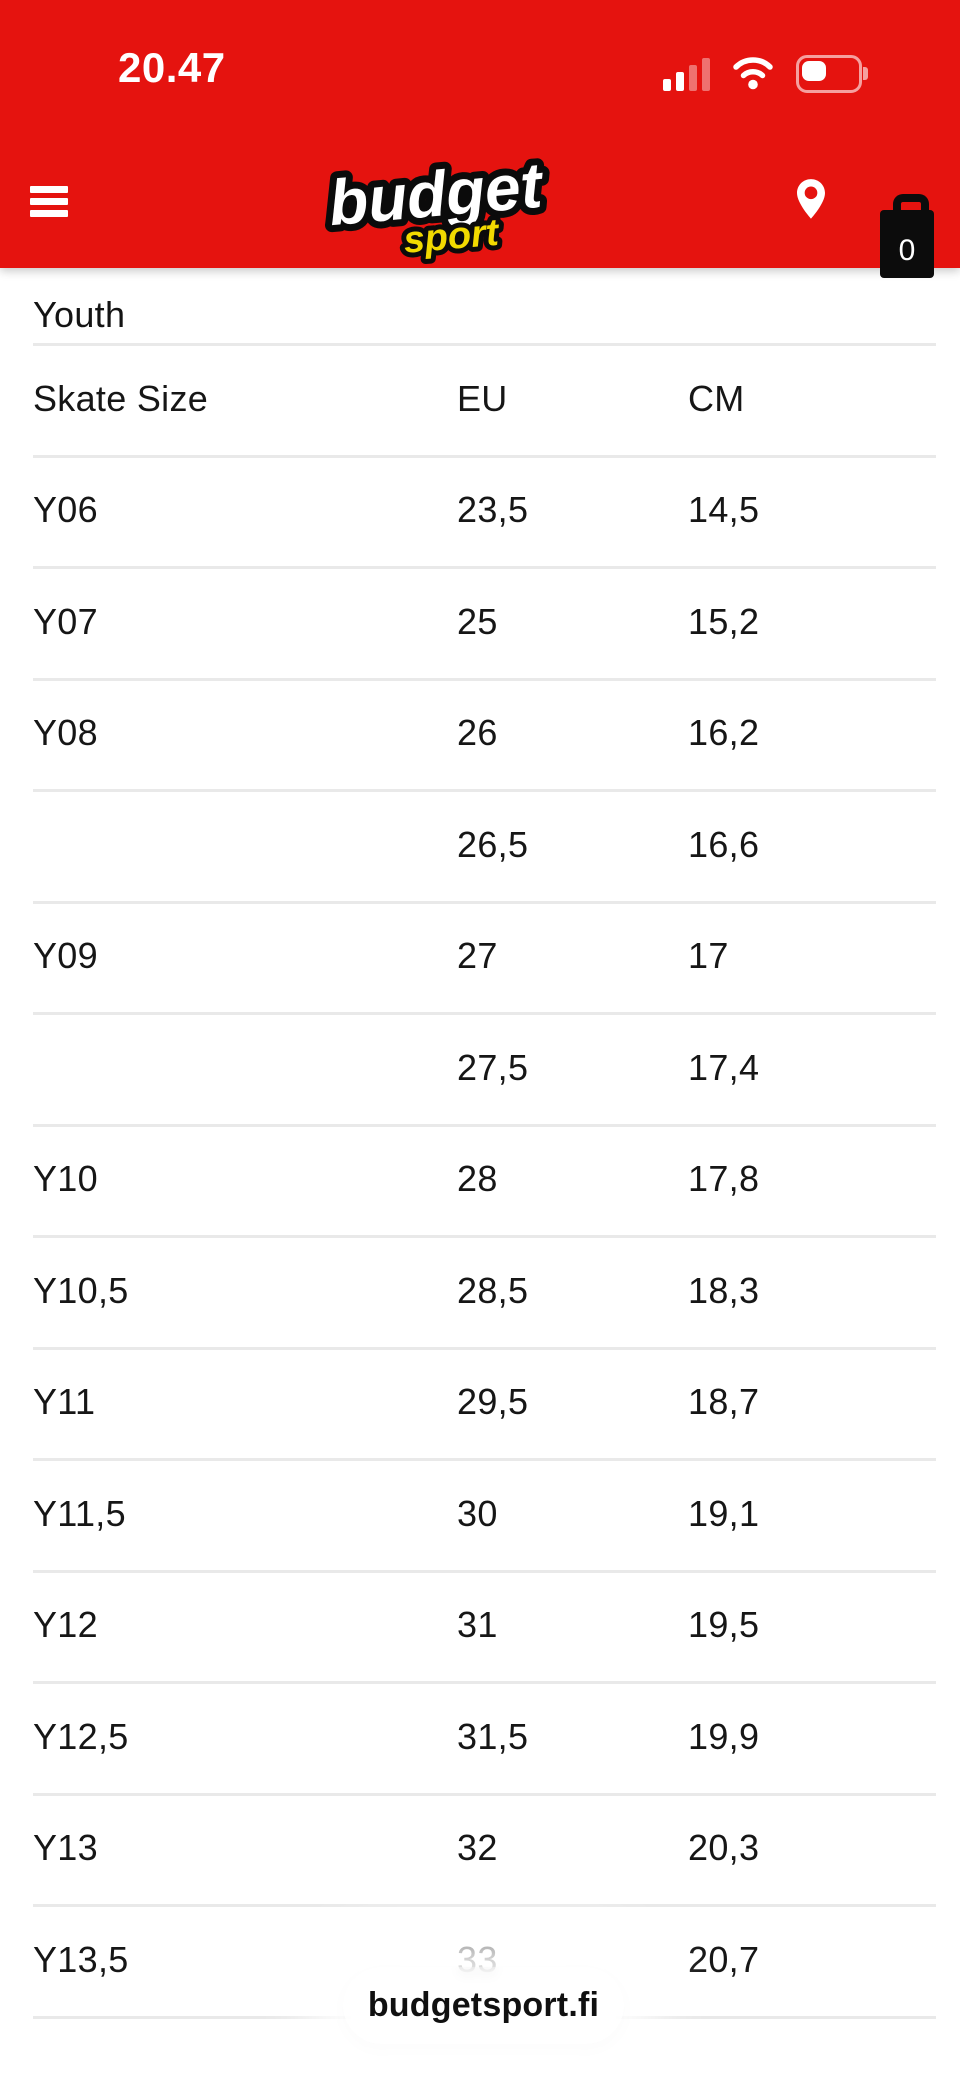 This screenshot has width=960, height=2081. Describe the element at coordinates (493, 1290) in the screenshot. I see `table-cell: 28,5` at that location.